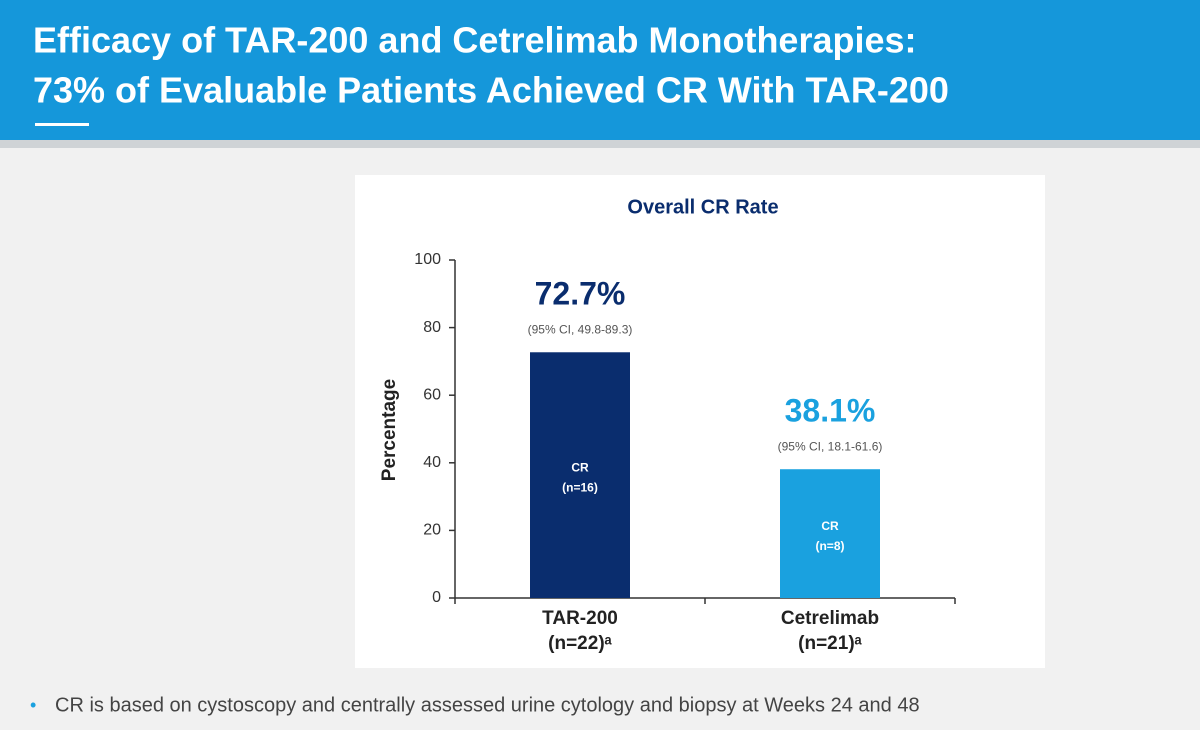 This screenshot has width=1200, height=735. I want to click on y-tick-label: 40, so click(432, 462).